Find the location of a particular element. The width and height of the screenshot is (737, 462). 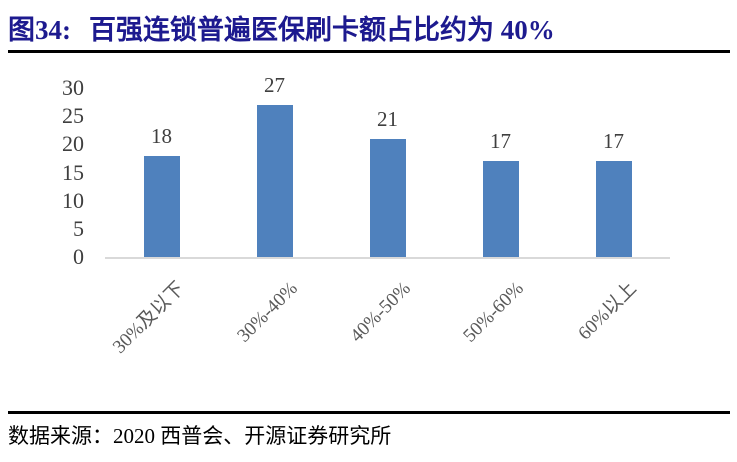

figure-number-label: 图34: is located at coordinates (39, 30).